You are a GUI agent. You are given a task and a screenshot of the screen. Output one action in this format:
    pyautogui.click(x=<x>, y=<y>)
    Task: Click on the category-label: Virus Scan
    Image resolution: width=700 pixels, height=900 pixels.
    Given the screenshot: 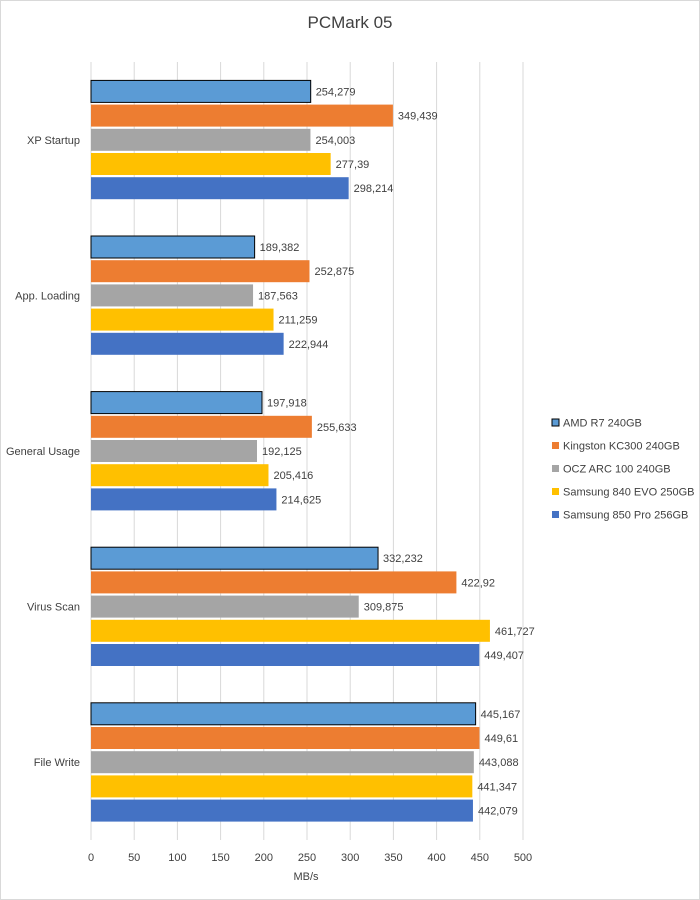 What is the action you would take?
    pyautogui.click(x=53, y=608)
    